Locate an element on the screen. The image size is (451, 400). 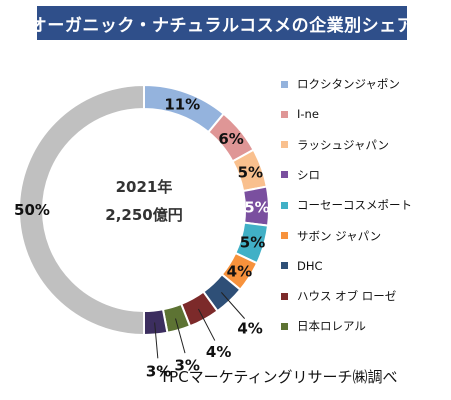
data-label-6: 4% is located at coordinates (239, 272).